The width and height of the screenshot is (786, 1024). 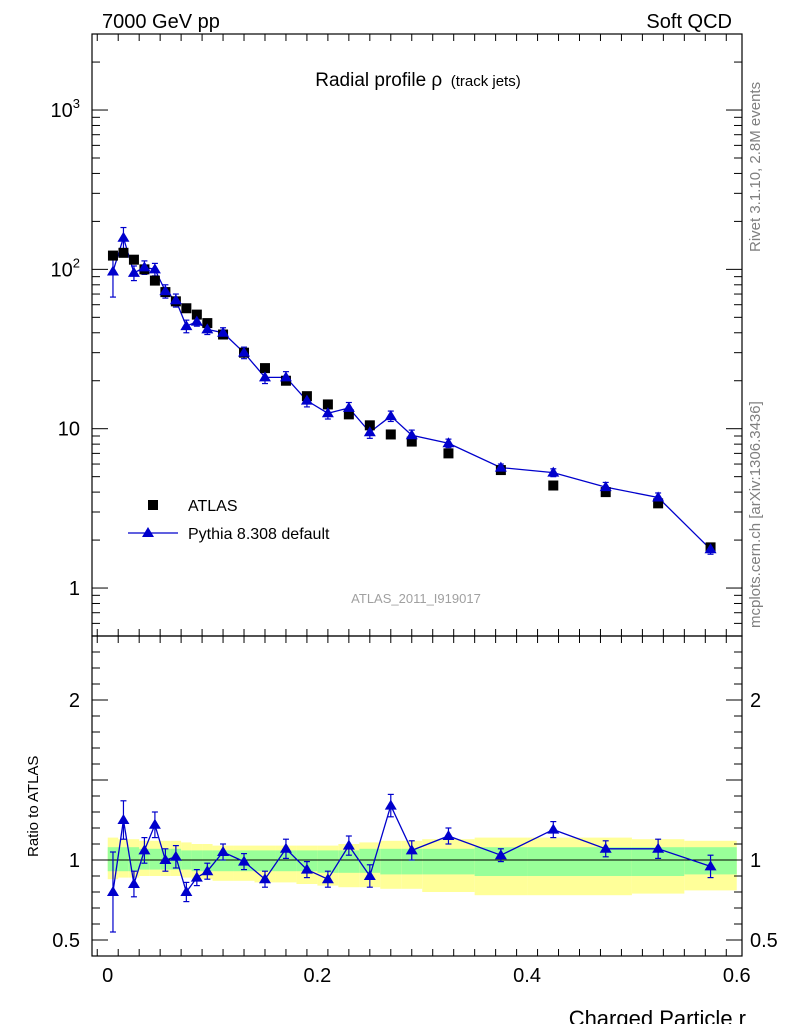 I want to click on x-tick-label: 0.2, so click(x=317, y=976).